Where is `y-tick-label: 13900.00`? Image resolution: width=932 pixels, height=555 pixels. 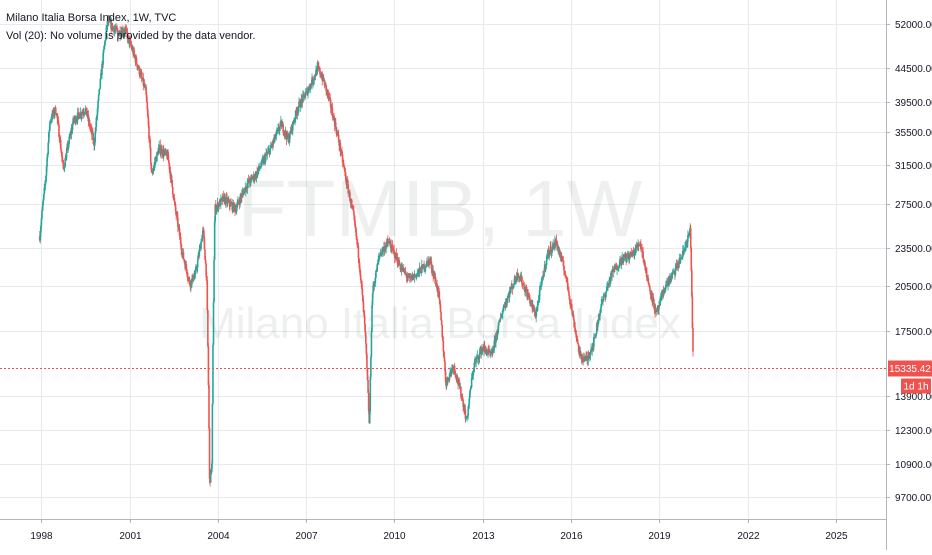 y-tick-label: 13900.00 is located at coordinates (913, 397).